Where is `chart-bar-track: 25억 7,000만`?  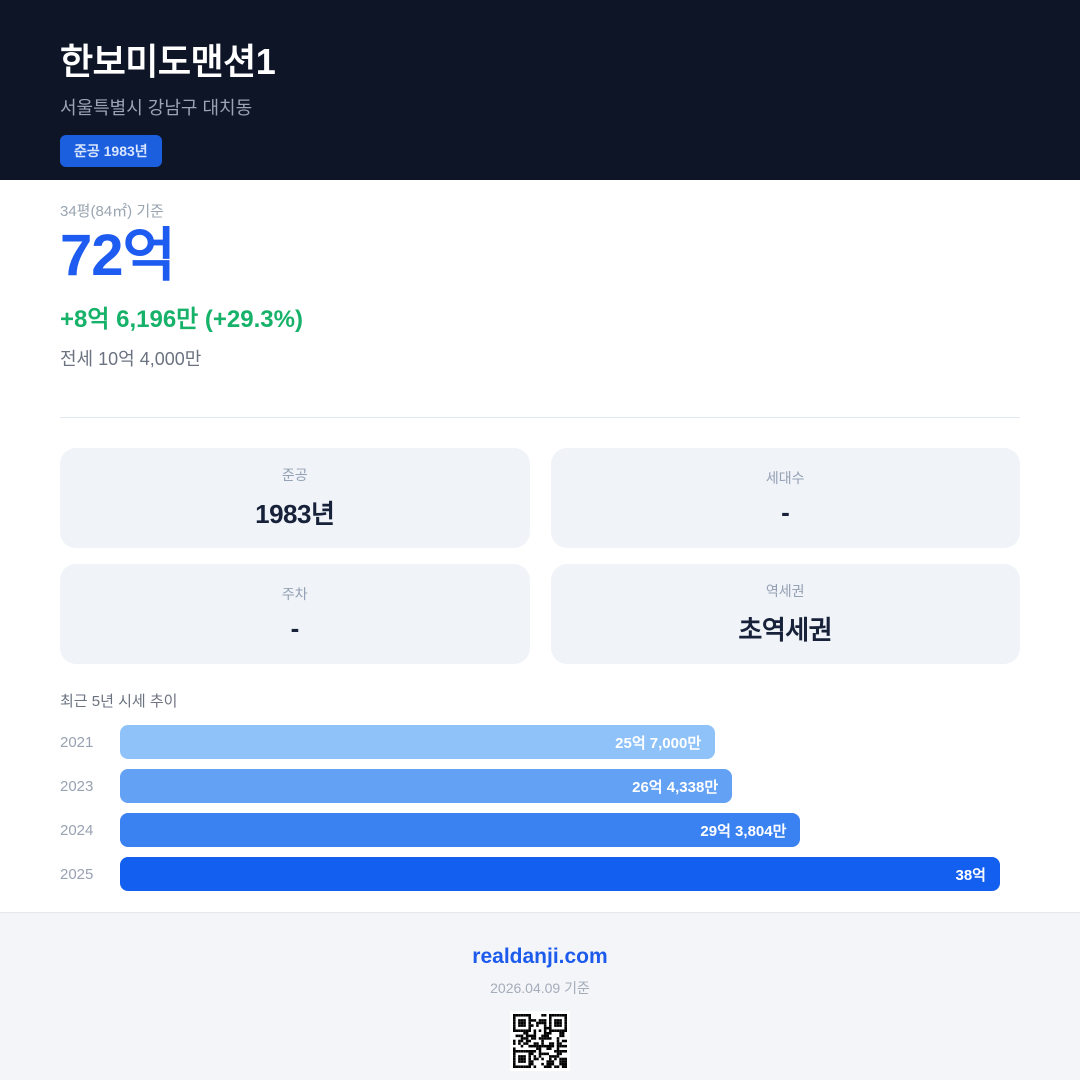 chart-bar-track: 25억 7,000만 is located at coordinates (570, 742).